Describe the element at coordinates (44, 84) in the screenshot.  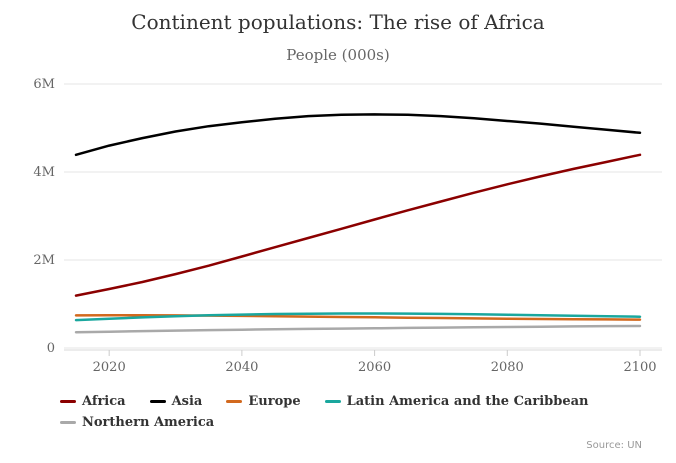
I see `y-tick-label: 6M` at that location.